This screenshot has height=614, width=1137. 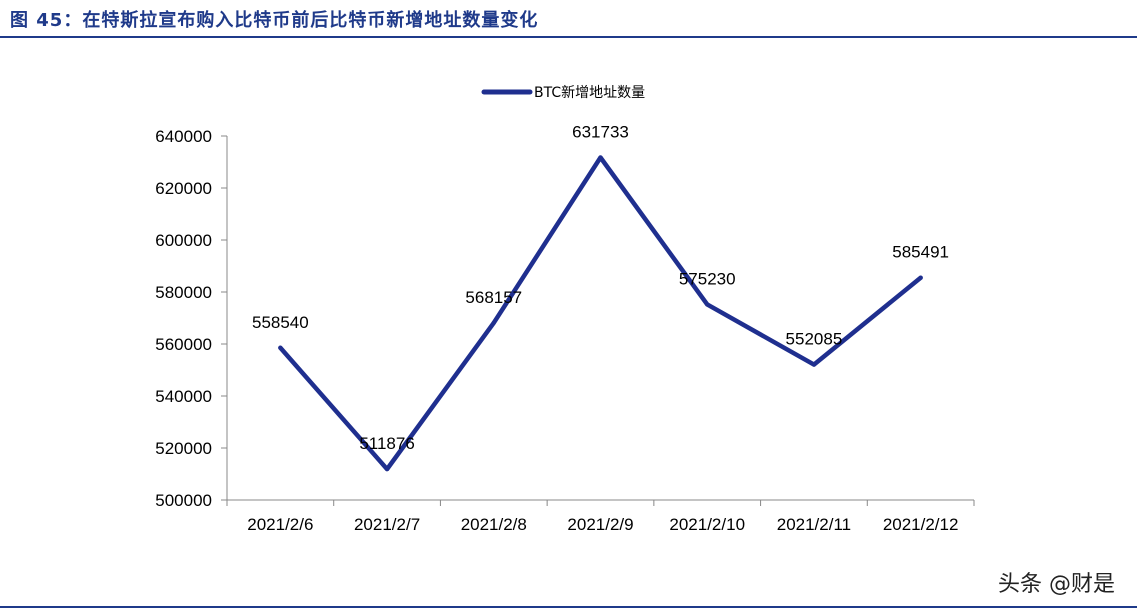 What do you see at coordinates (920, 252) in the screenshot?
I see `data-label: 585491` at bounding box center [920, 252].